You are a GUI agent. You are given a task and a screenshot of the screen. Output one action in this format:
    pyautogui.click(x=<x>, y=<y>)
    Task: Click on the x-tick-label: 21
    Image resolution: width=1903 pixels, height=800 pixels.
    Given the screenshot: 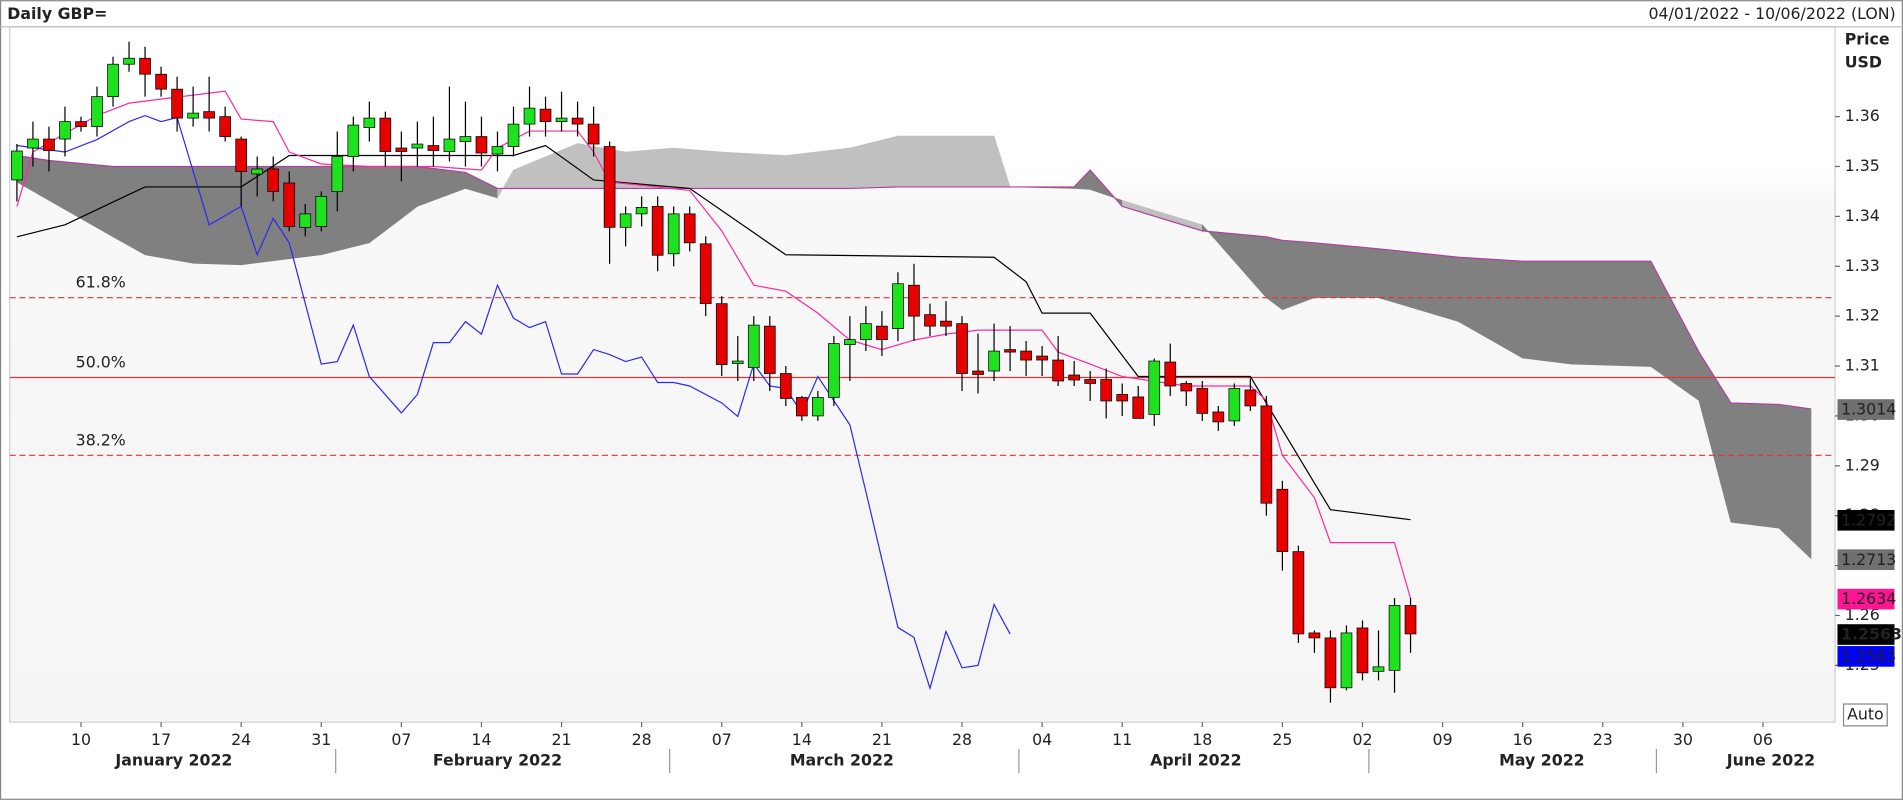 What is the action you would take?
    pyautogui.click(x=882, y=739)
    